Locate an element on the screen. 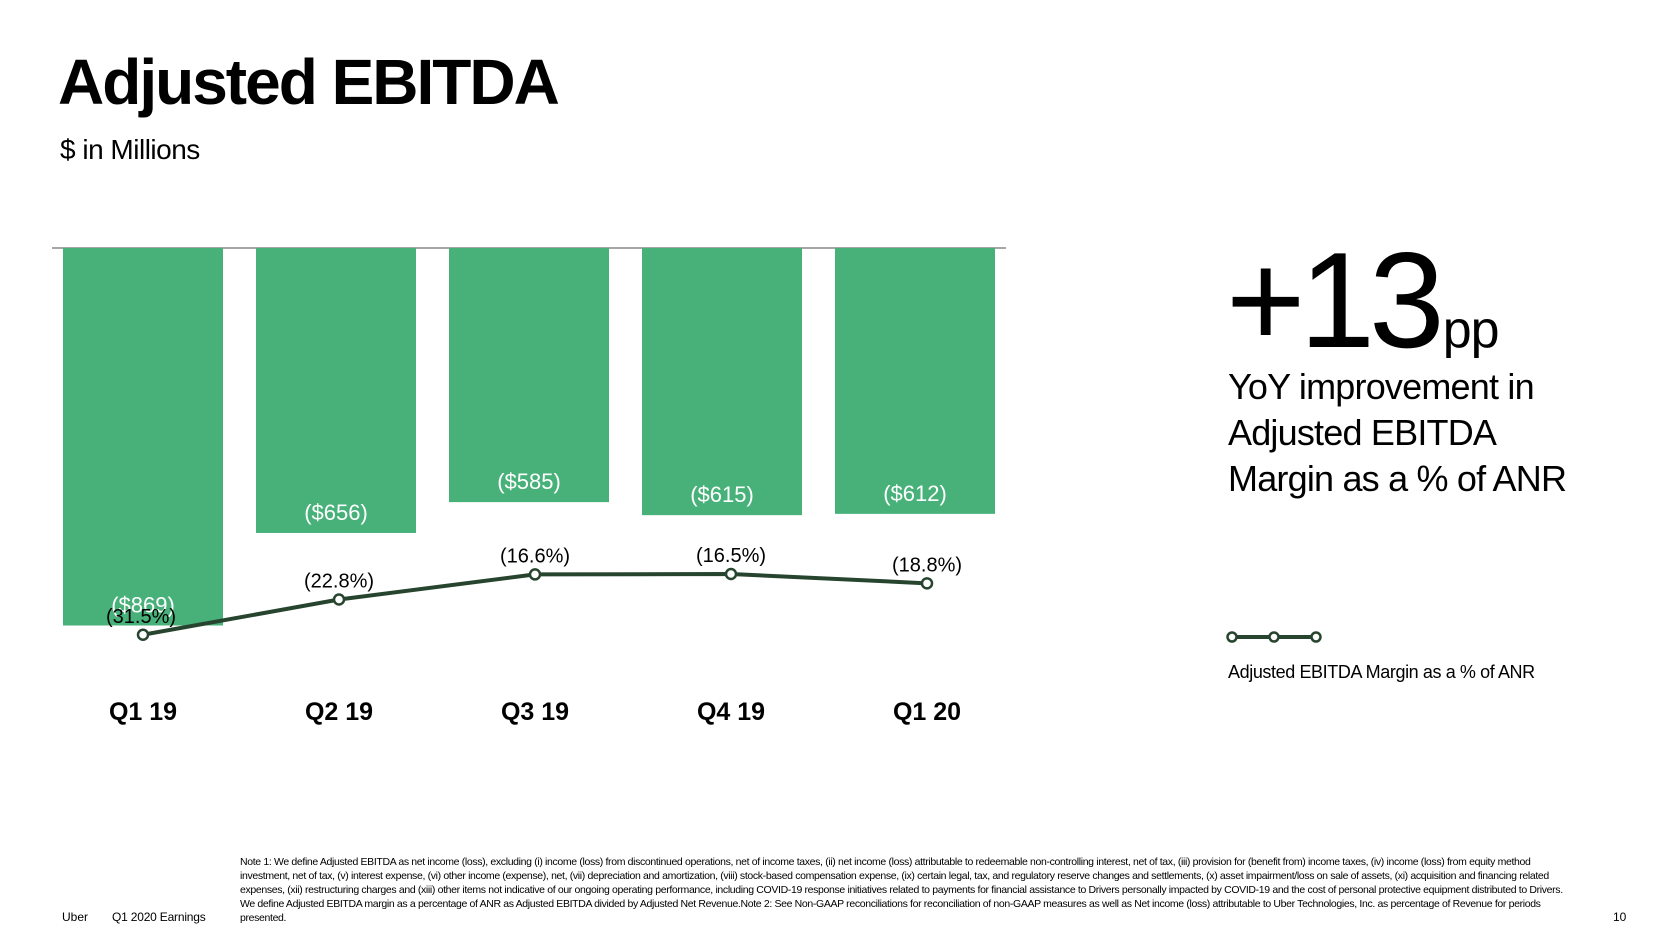  footer-deck-title: Q1 2020 Earnings is located at coordinates (159, 917).